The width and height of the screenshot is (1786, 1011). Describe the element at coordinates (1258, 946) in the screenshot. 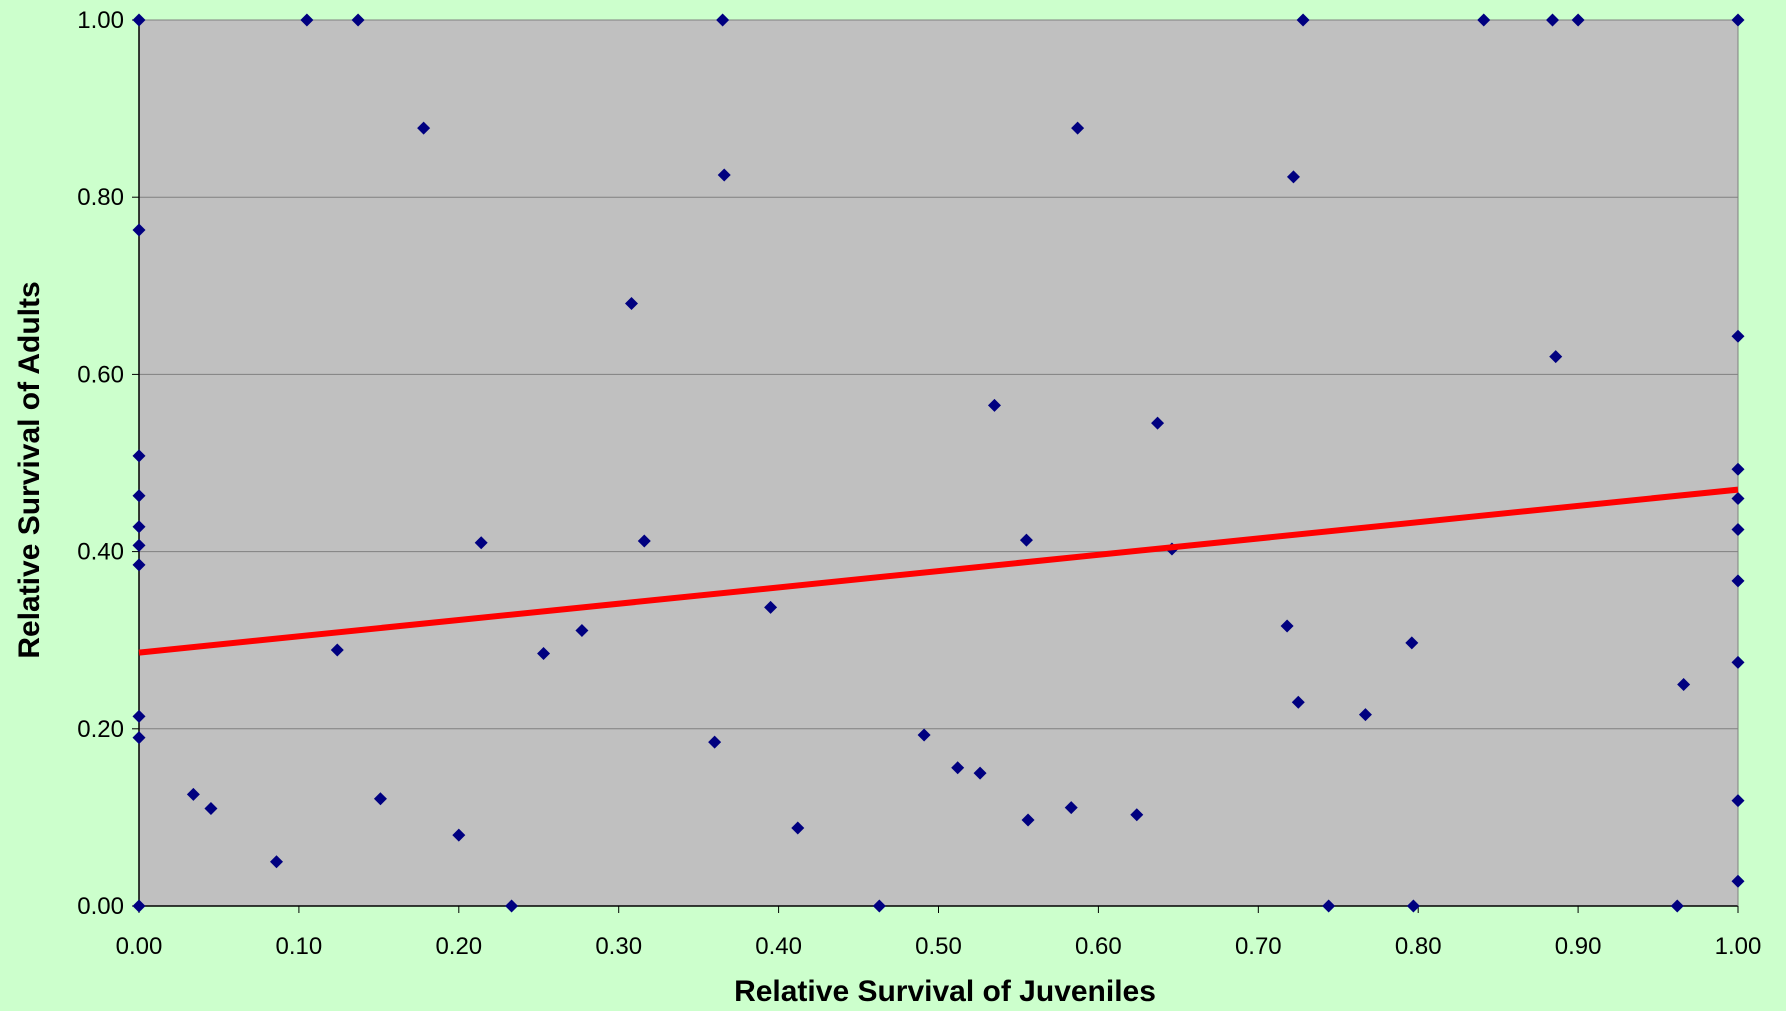

I see `x-tick-label: 0.70` at that location.